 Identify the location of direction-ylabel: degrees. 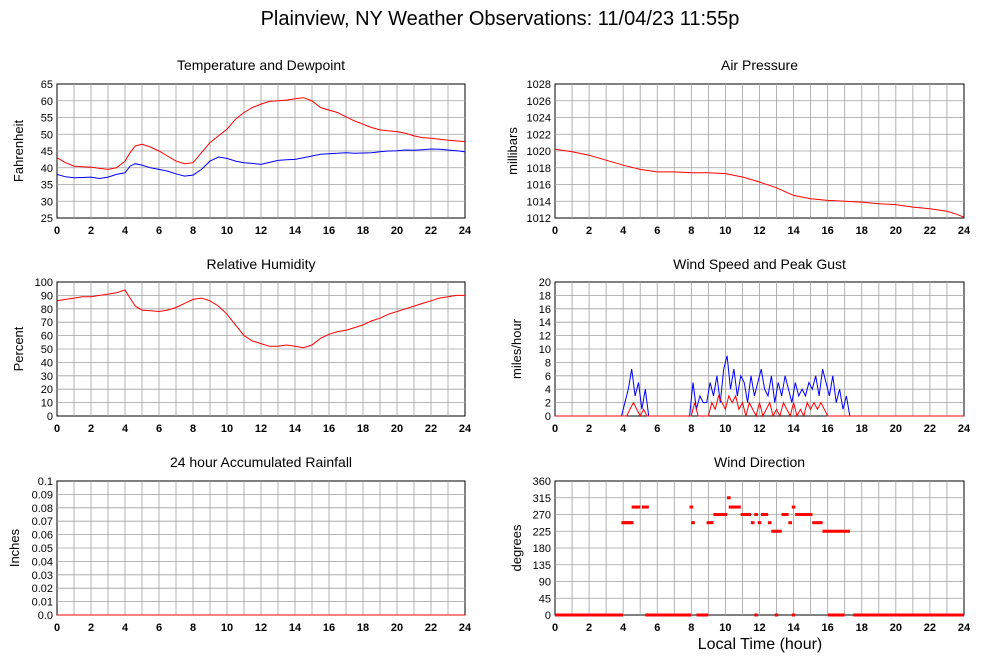
(516, 547).